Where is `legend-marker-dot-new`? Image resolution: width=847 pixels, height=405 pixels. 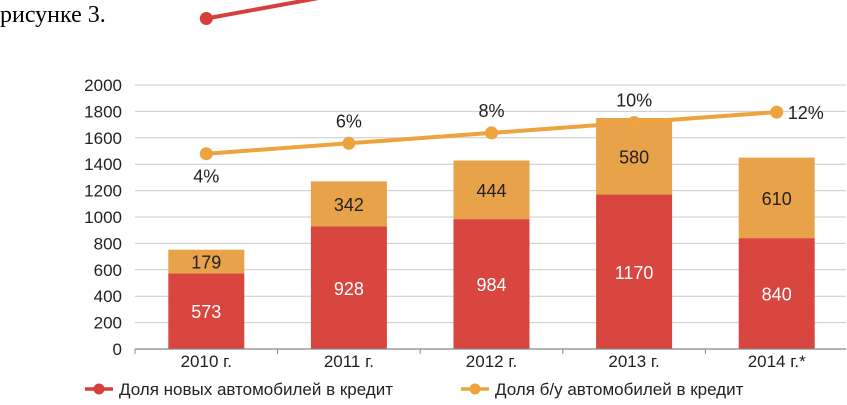
legend-marker-dot-new is located at coordinates (99, 389).